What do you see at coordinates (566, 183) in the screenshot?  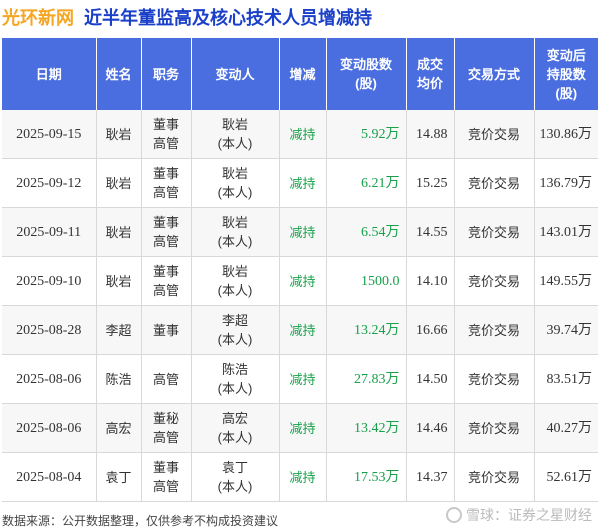 I see `cell-after: 136.79万` at bounding box center [566, 183].